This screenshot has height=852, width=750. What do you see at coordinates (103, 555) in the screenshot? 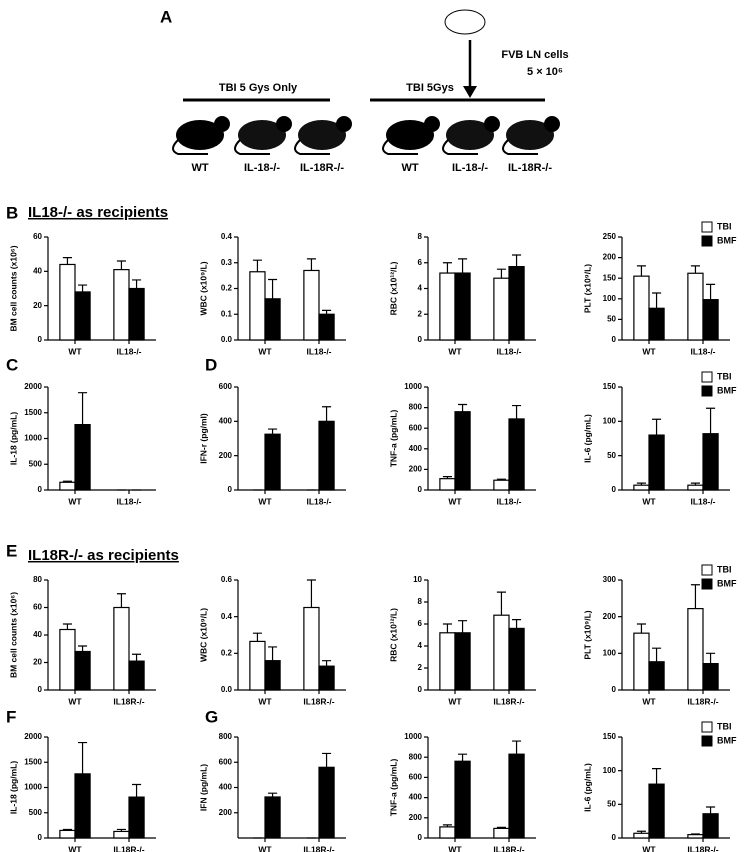
I see `section-title: IL18R-/- as recipients` at bounding box center [103, 555].